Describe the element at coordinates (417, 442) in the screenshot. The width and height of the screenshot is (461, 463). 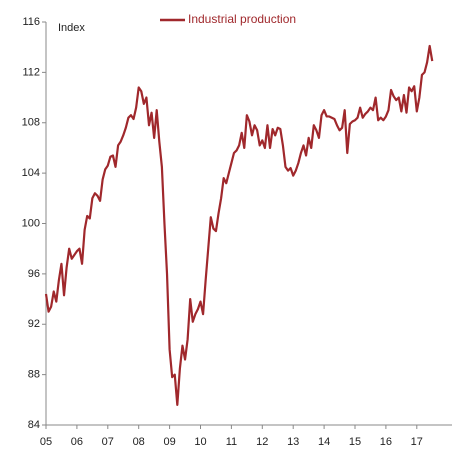
I see `x-tick-label: 17` at that location.